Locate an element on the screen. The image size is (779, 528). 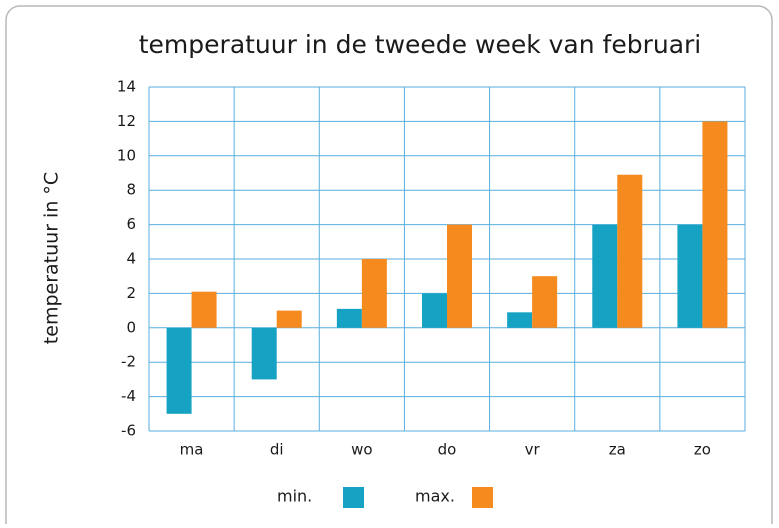
x-tick-label: zo is located at coordinates (702, 450).